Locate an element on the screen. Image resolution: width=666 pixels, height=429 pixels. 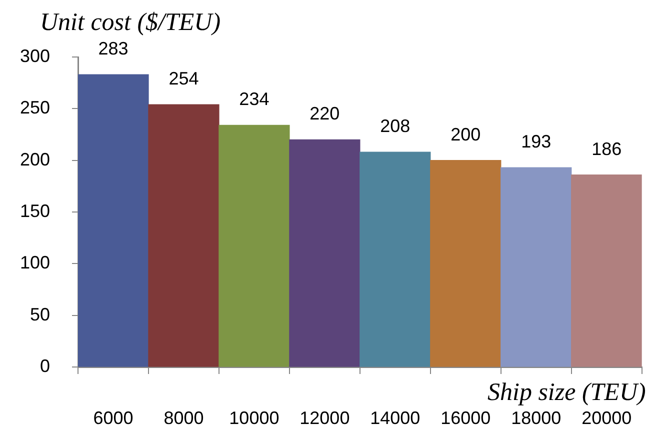
y-tick-label: 50 is located at coordinates (40, 314).